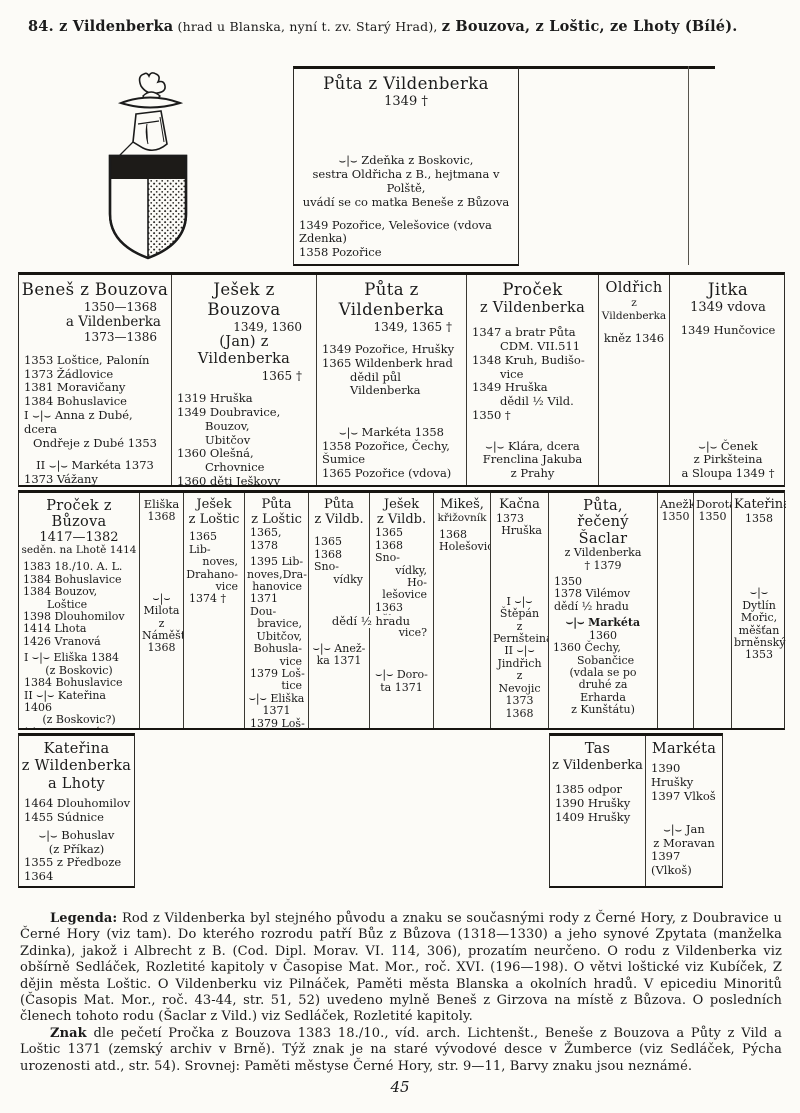 Image resolution: width=800 pixels, height=1113 pixels. What do you see at coordinates (603, 685) in the screenshot?
I see `box-line: druhé za` at bounding box center [603, 685].